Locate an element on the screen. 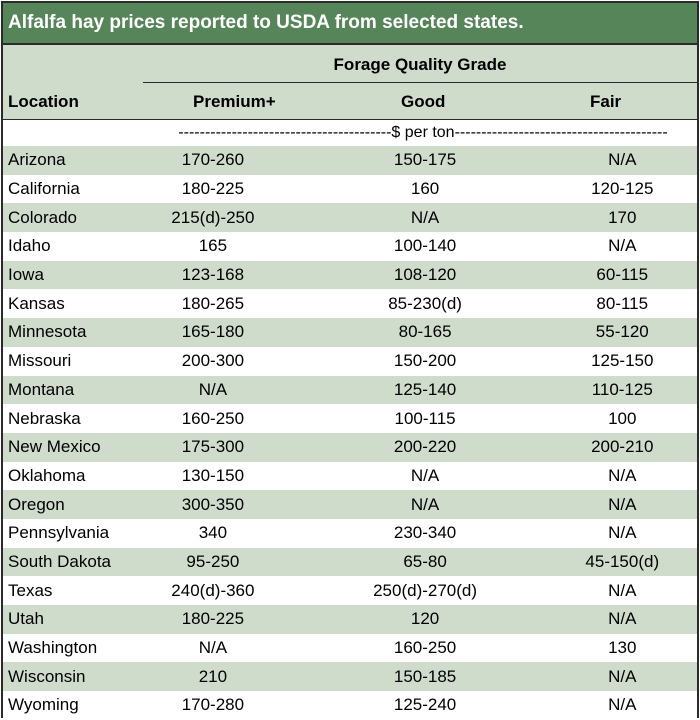 This screenshot has width=700, height=720. premium-cell: 165-180 is located at coordinates (213, 332).